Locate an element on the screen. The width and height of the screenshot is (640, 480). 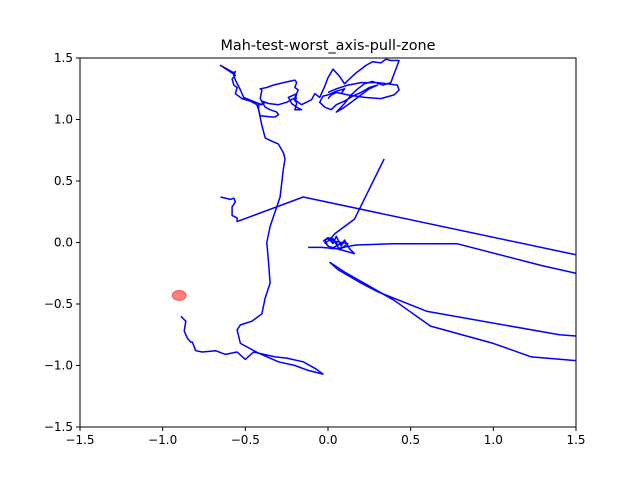
x-tick-label: 1.5 is located at coordinates (575, 440).